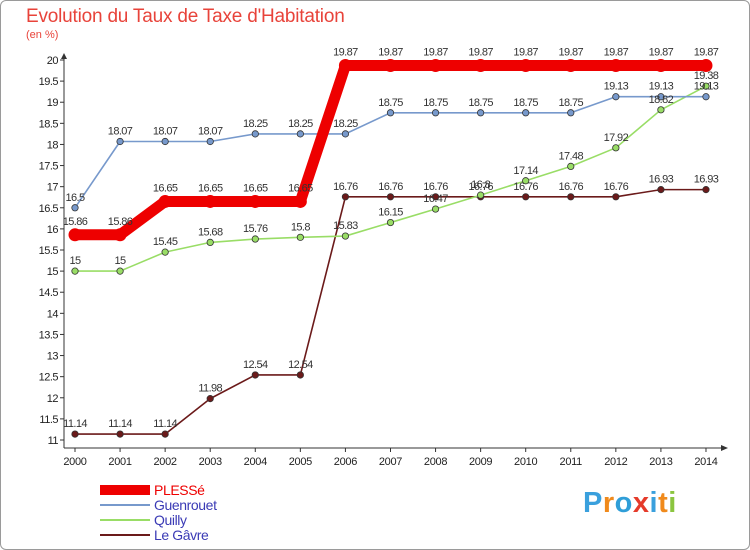 The height and width of the screenshot is (550, 750). I want to click on proxiti-logo: Proxiti, so click(630, 503).